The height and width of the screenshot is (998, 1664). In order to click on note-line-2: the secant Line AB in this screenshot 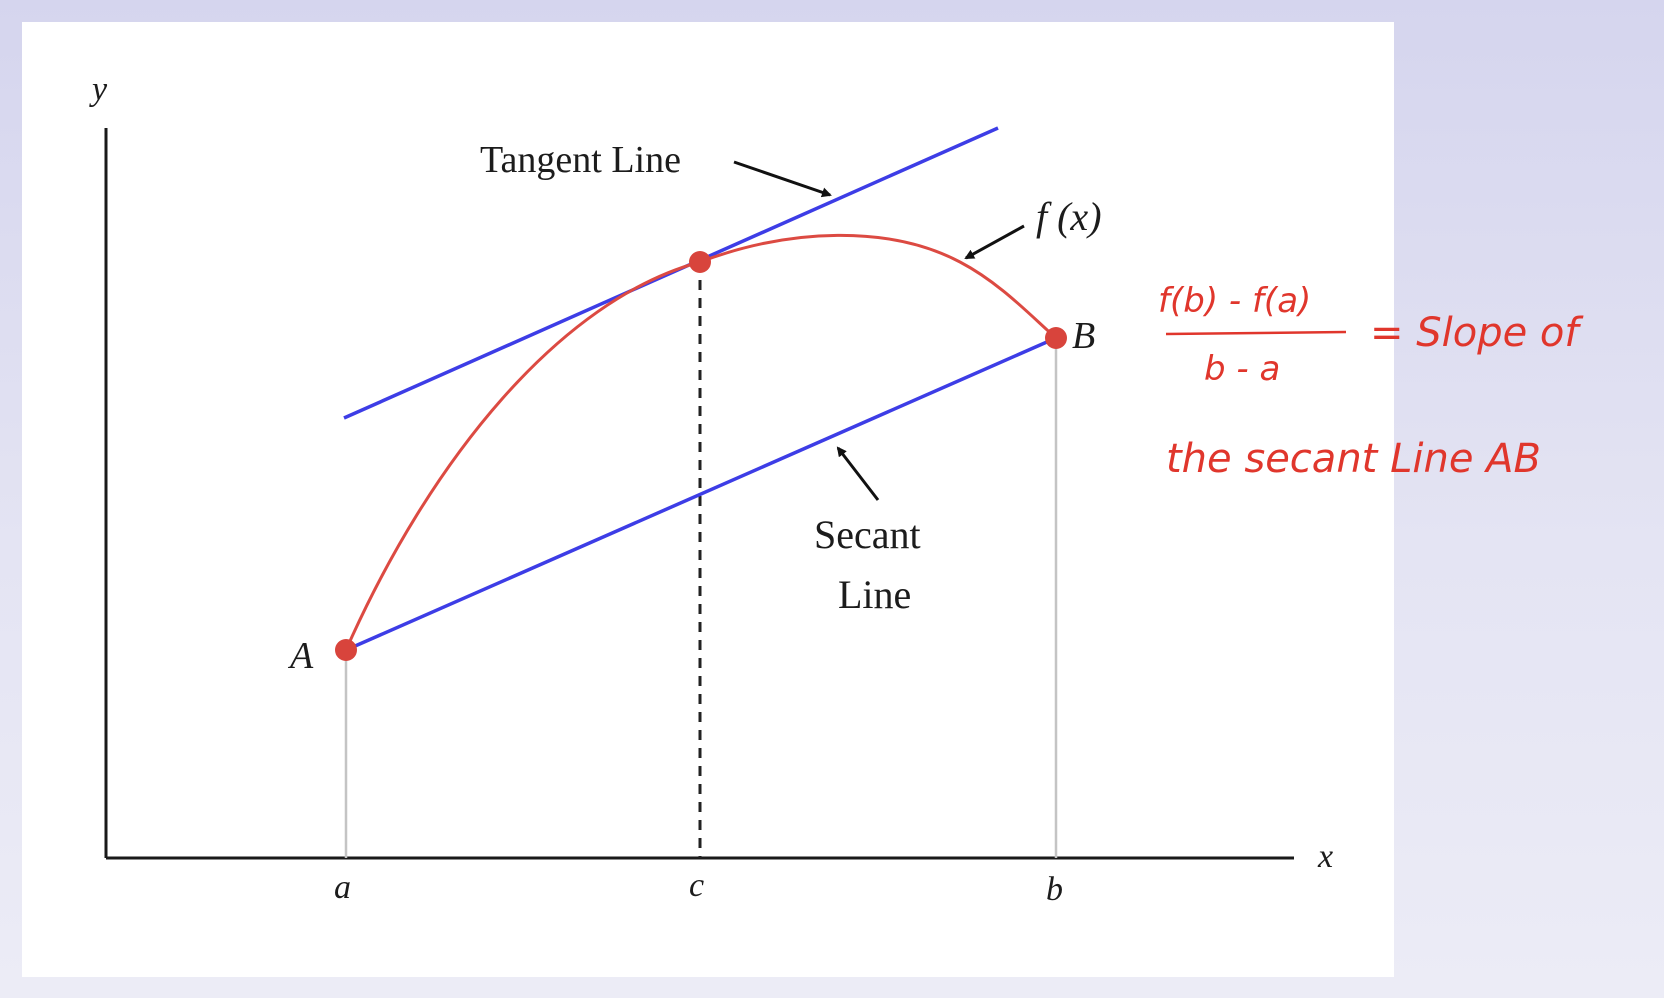, I will do `click(1353, 459)`.